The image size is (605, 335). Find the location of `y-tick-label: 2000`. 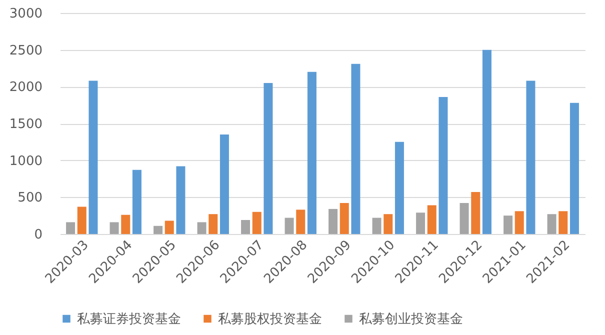

y-tick-label: 2000 is located at coordinates (25, 88).